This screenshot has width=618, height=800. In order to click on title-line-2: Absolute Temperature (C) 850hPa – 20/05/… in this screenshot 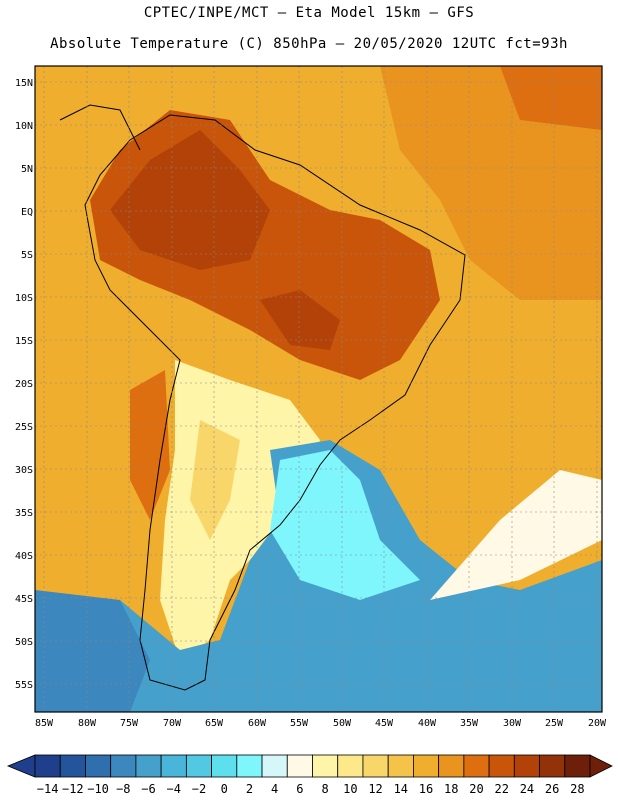, I will do `click(309, 44)`.